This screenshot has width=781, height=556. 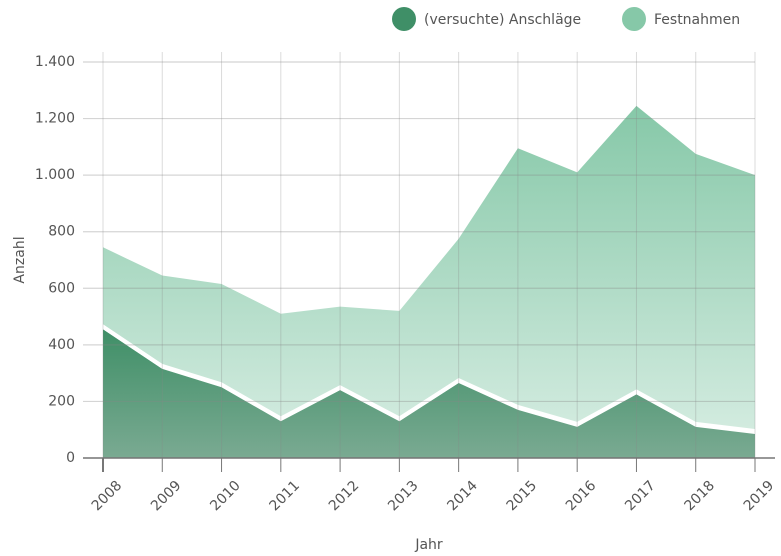 What do you see at coordinates (107, 496) in the screenshot?
I see `x-tick-label: 2008` at bounding box center [107, 496].